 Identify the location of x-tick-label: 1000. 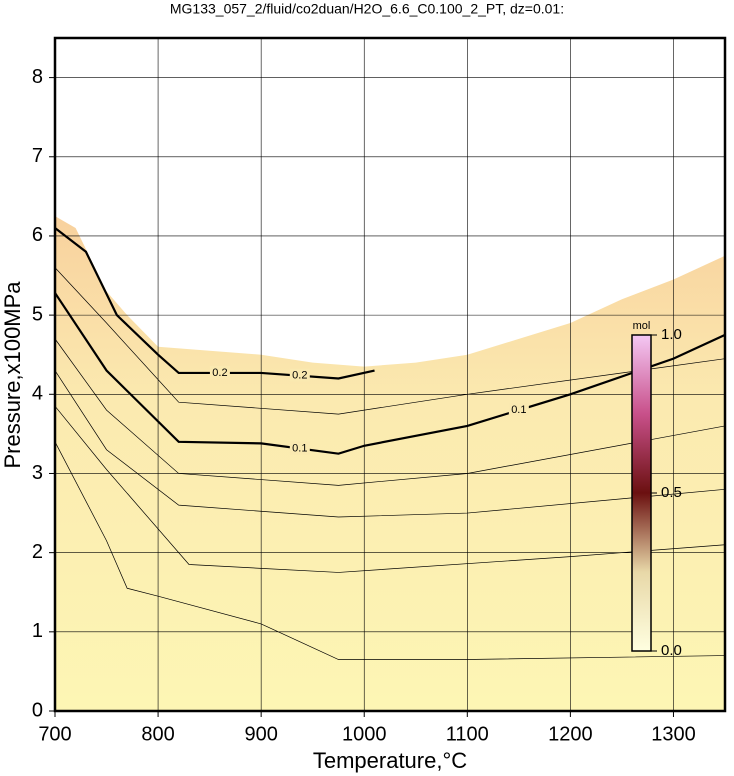
(364, 734).